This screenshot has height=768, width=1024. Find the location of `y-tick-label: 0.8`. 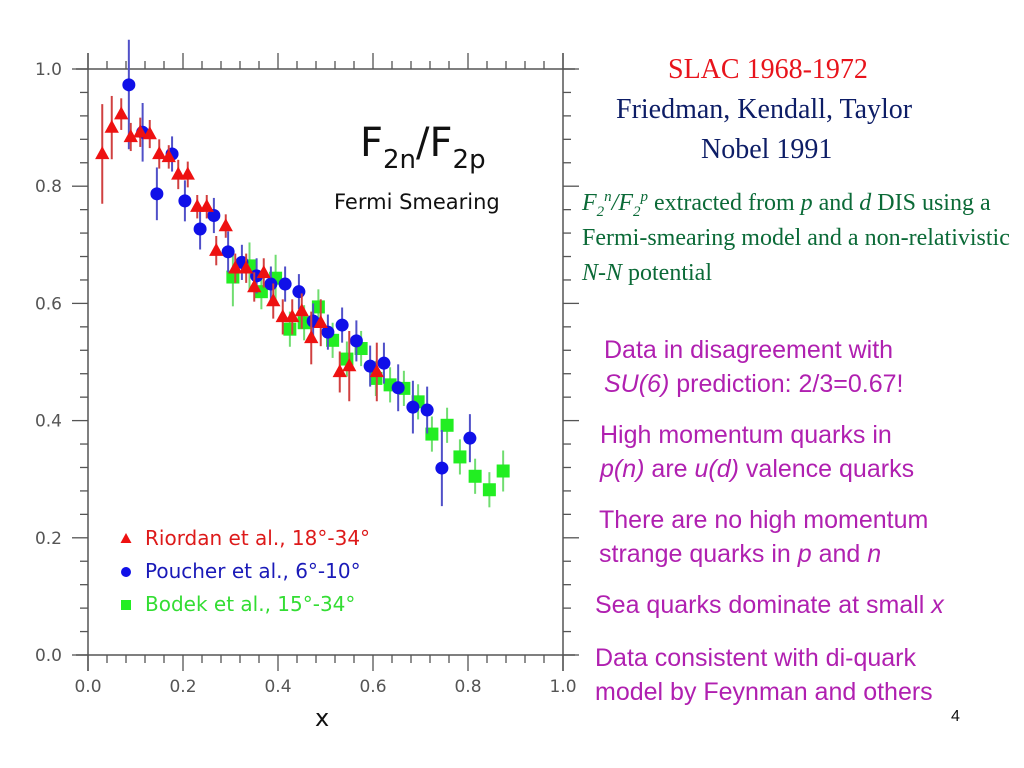

y-tick-label: 0.8 is located at coordinates (48, 187).